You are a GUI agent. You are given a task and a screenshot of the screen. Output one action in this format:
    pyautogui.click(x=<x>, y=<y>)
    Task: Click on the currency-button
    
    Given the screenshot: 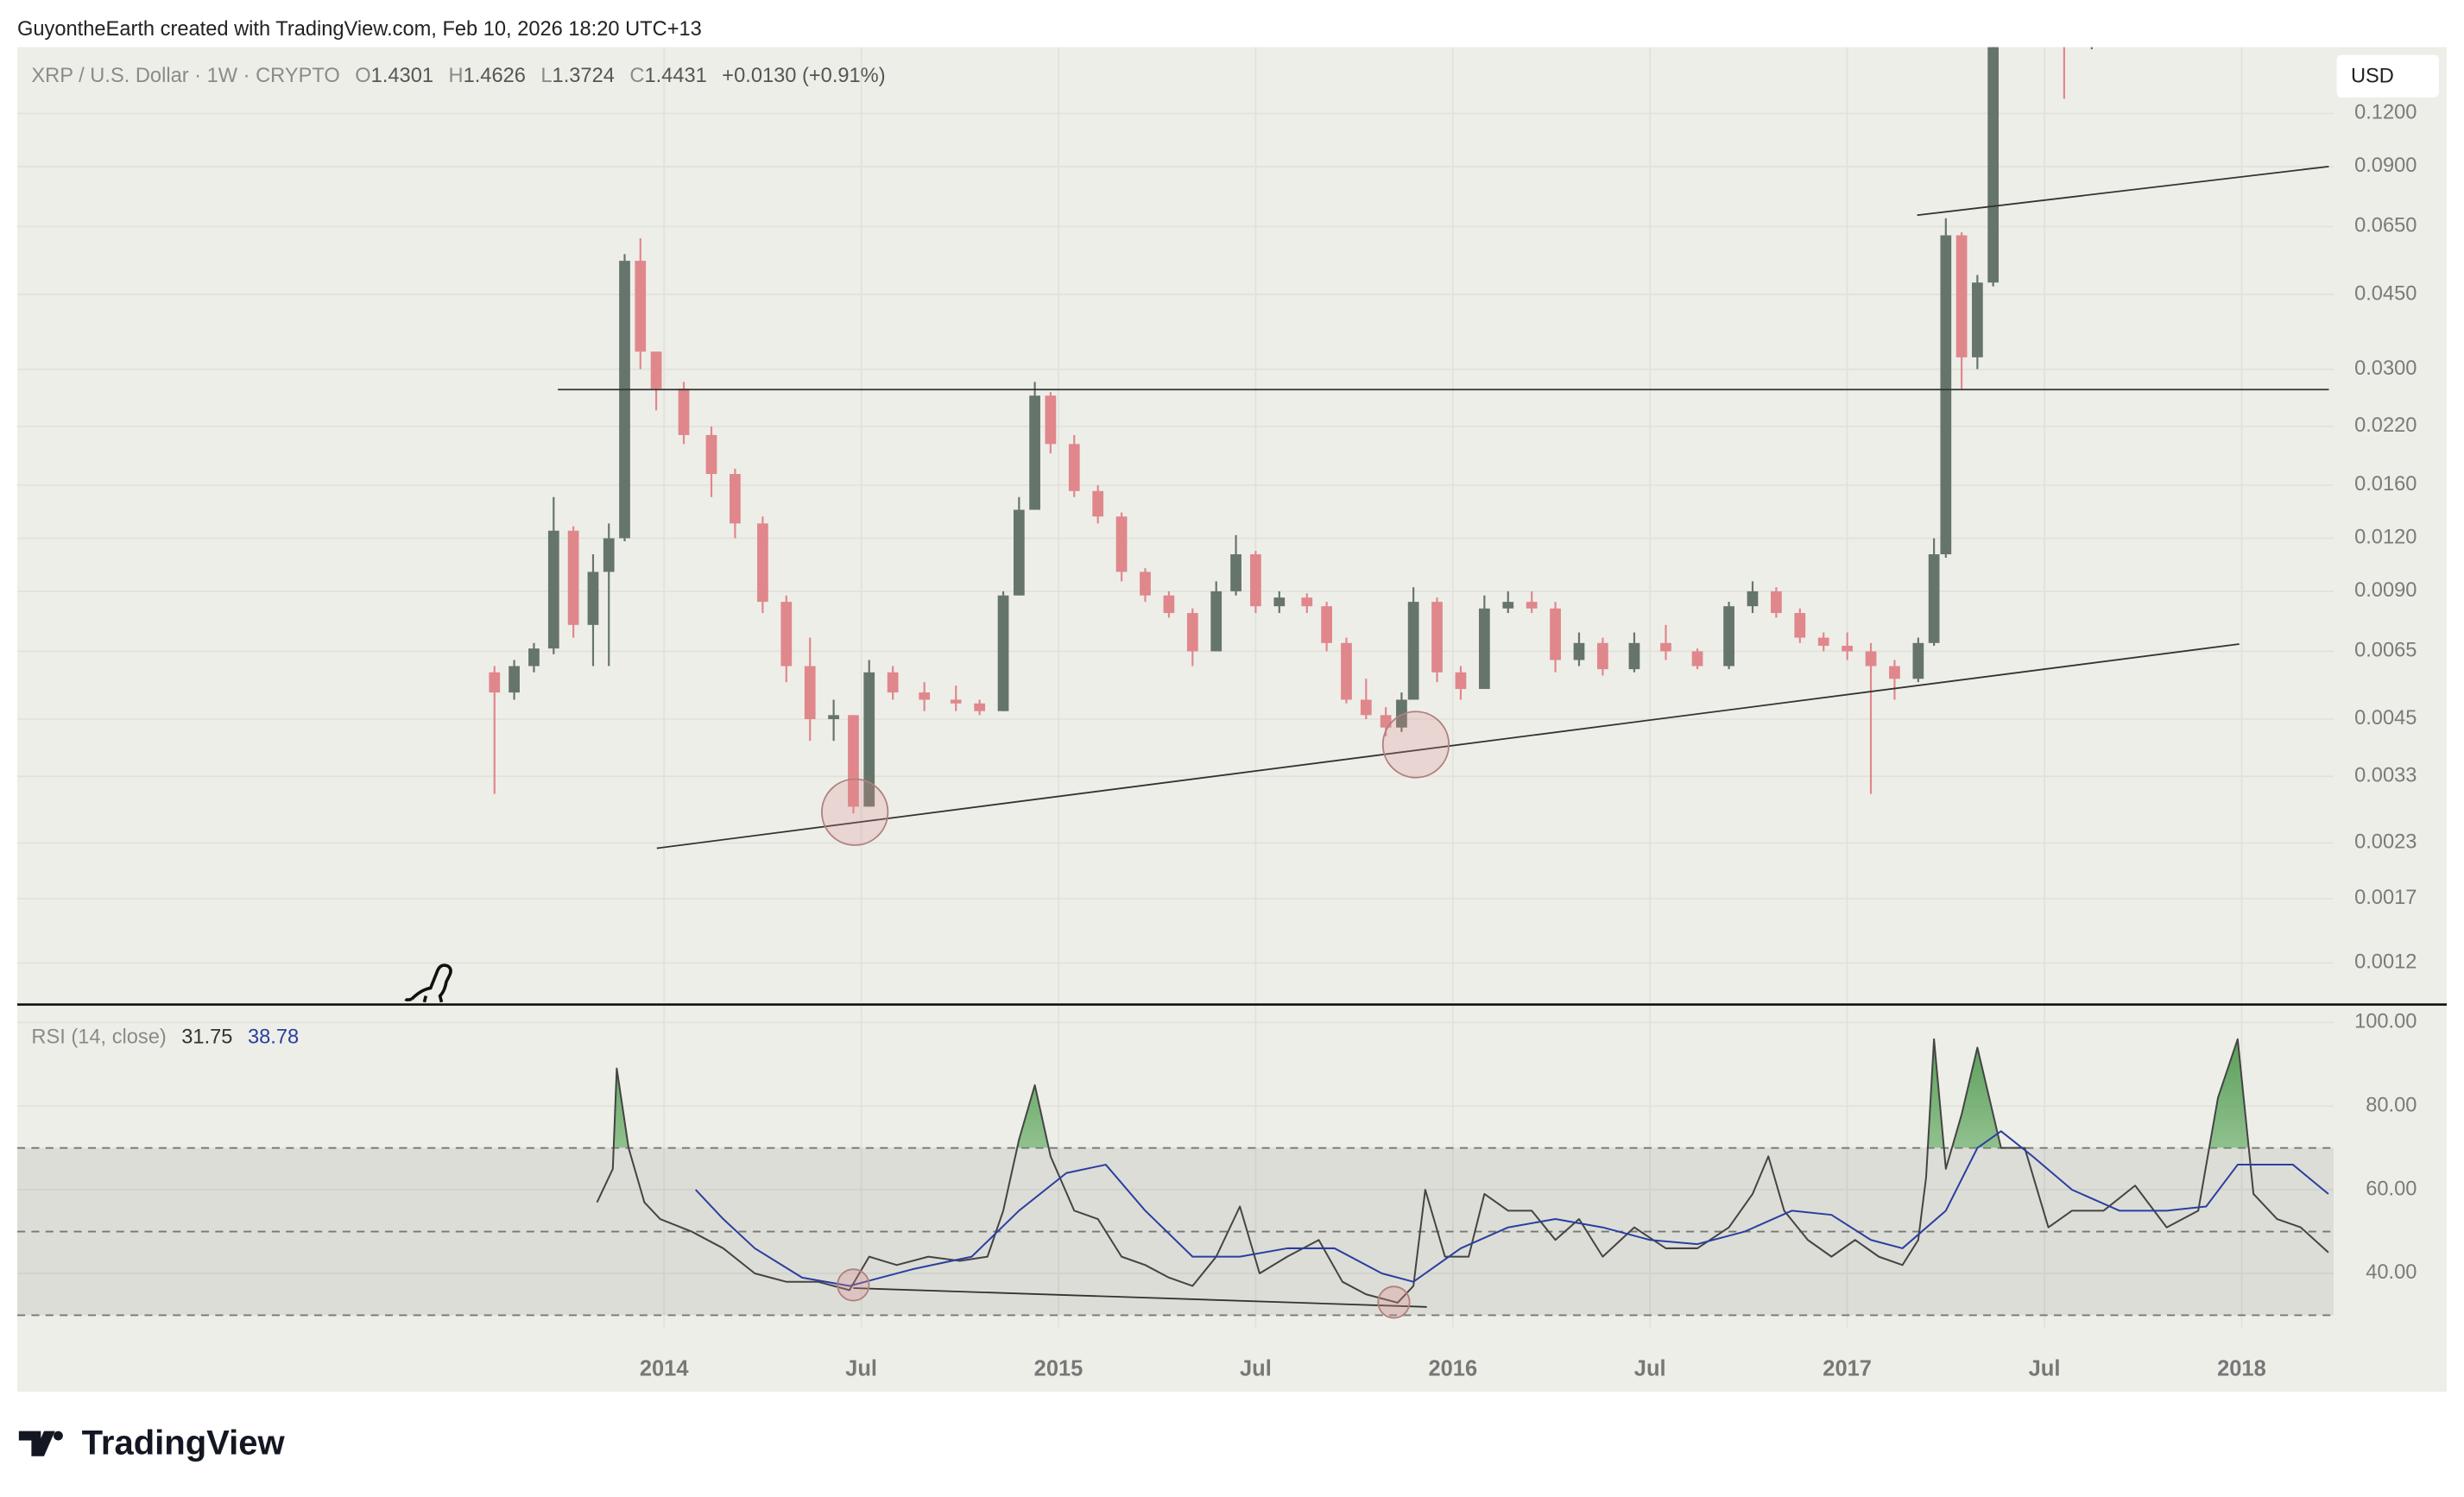 What is the action you would take?
    pyautogui.click(x=2387, y=76)
    